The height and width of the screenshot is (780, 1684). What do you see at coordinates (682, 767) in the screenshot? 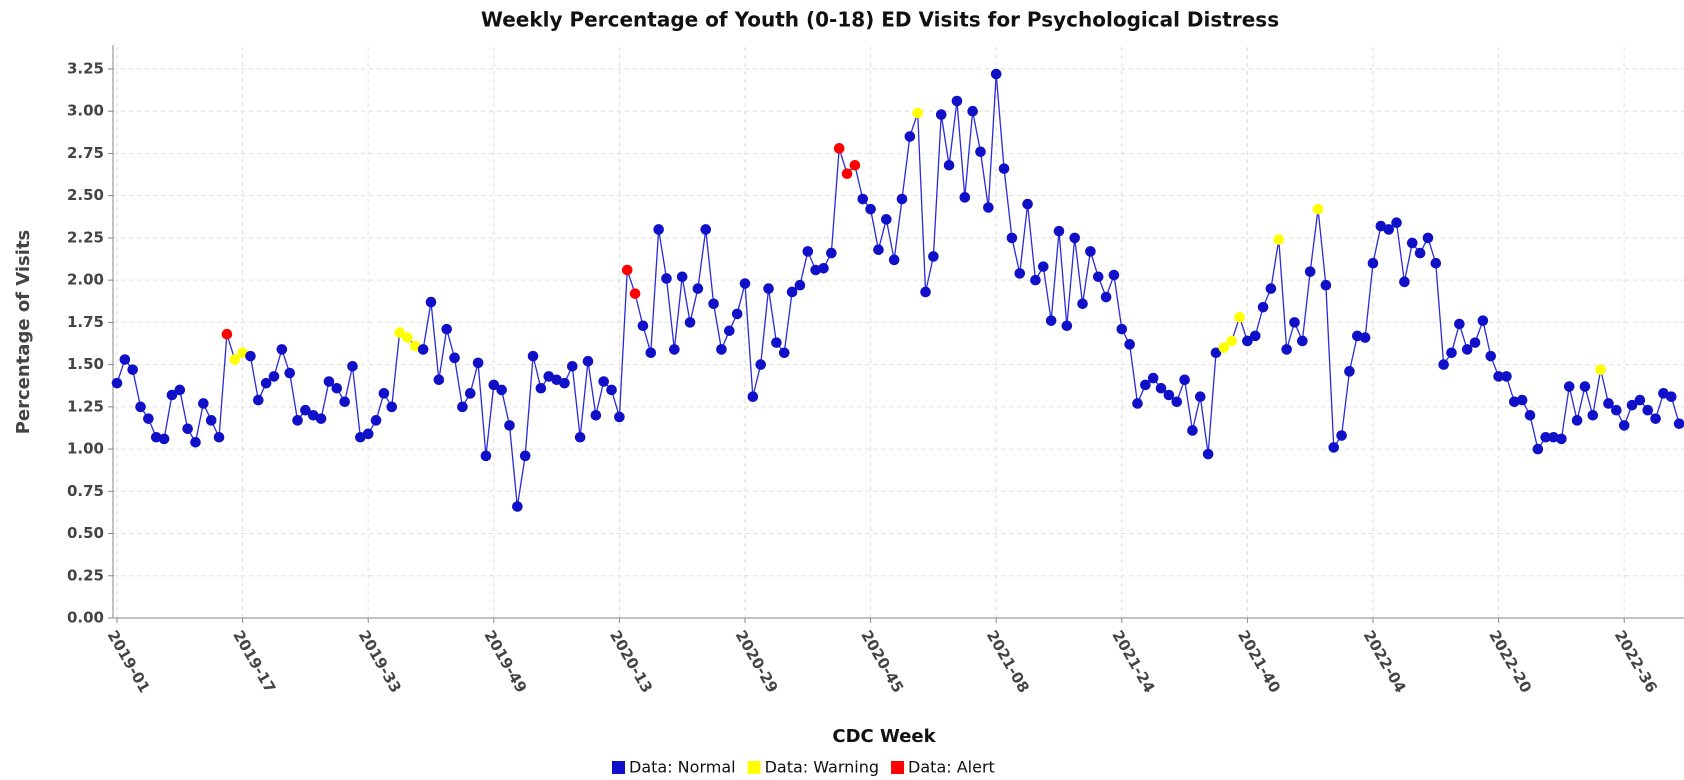
I see `legend-label: Data: Normal` at bounding box center [682, 767].